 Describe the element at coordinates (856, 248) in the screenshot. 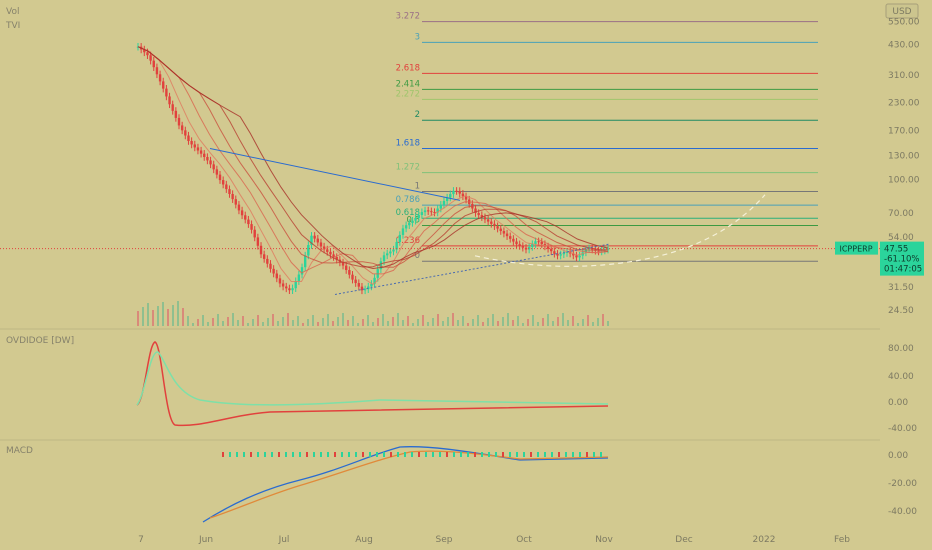

I see `ticker-tag-bg` at that location.